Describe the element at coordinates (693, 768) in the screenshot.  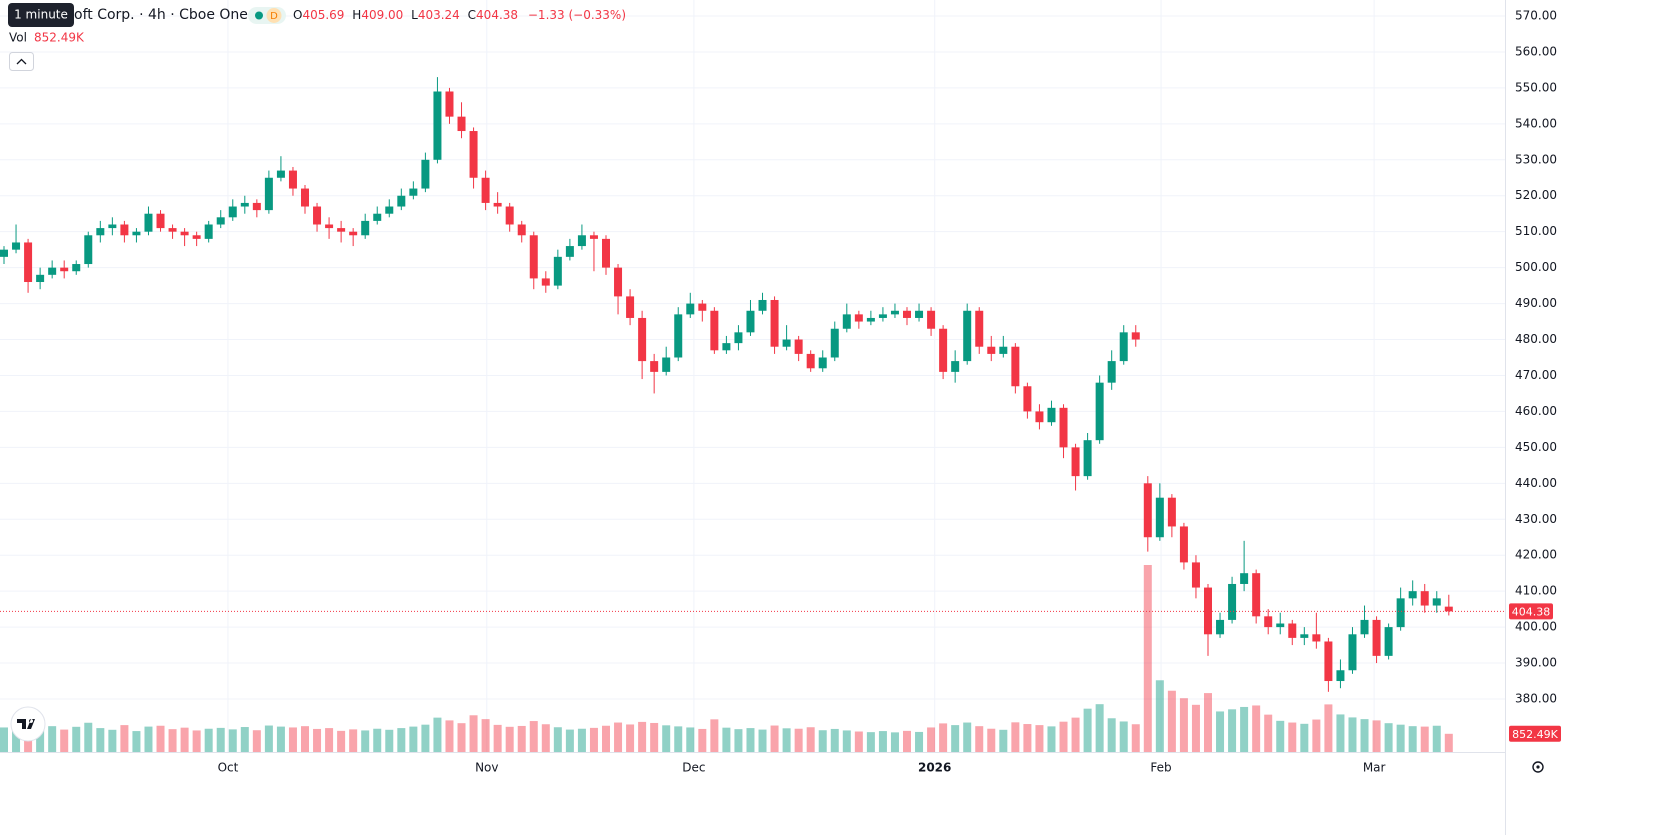
I see `x-tick-label: Dec` at that location.